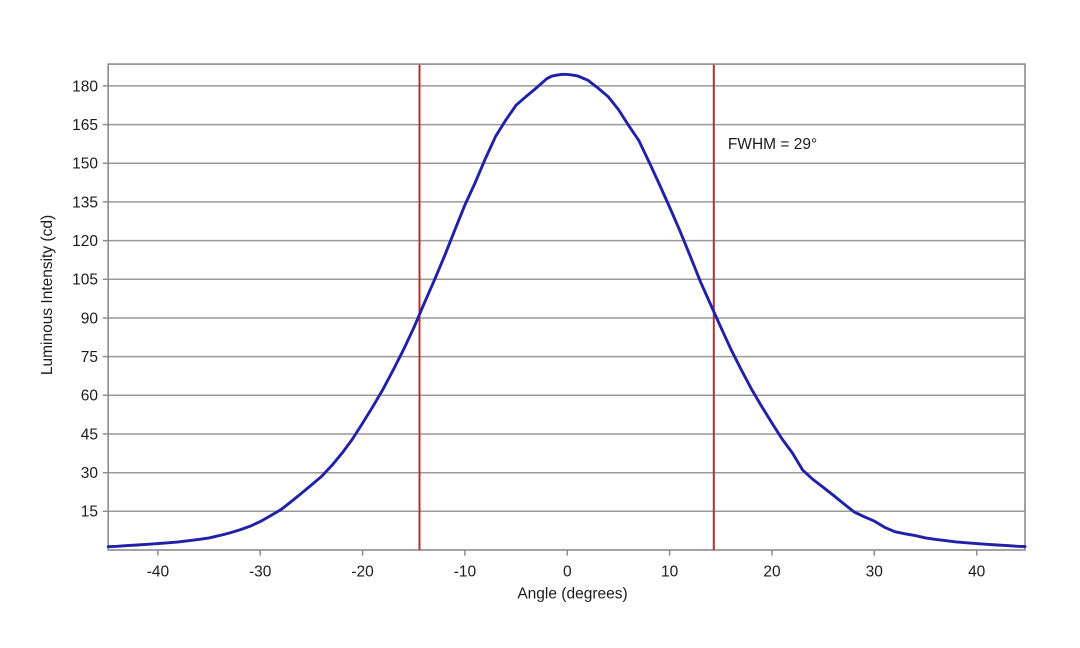 Image resolution: width=1080 pixels, height=648 pixels. Describe the element at coordinates (89, 512) in the screenshot. I see `svg-text: 15` at that location.